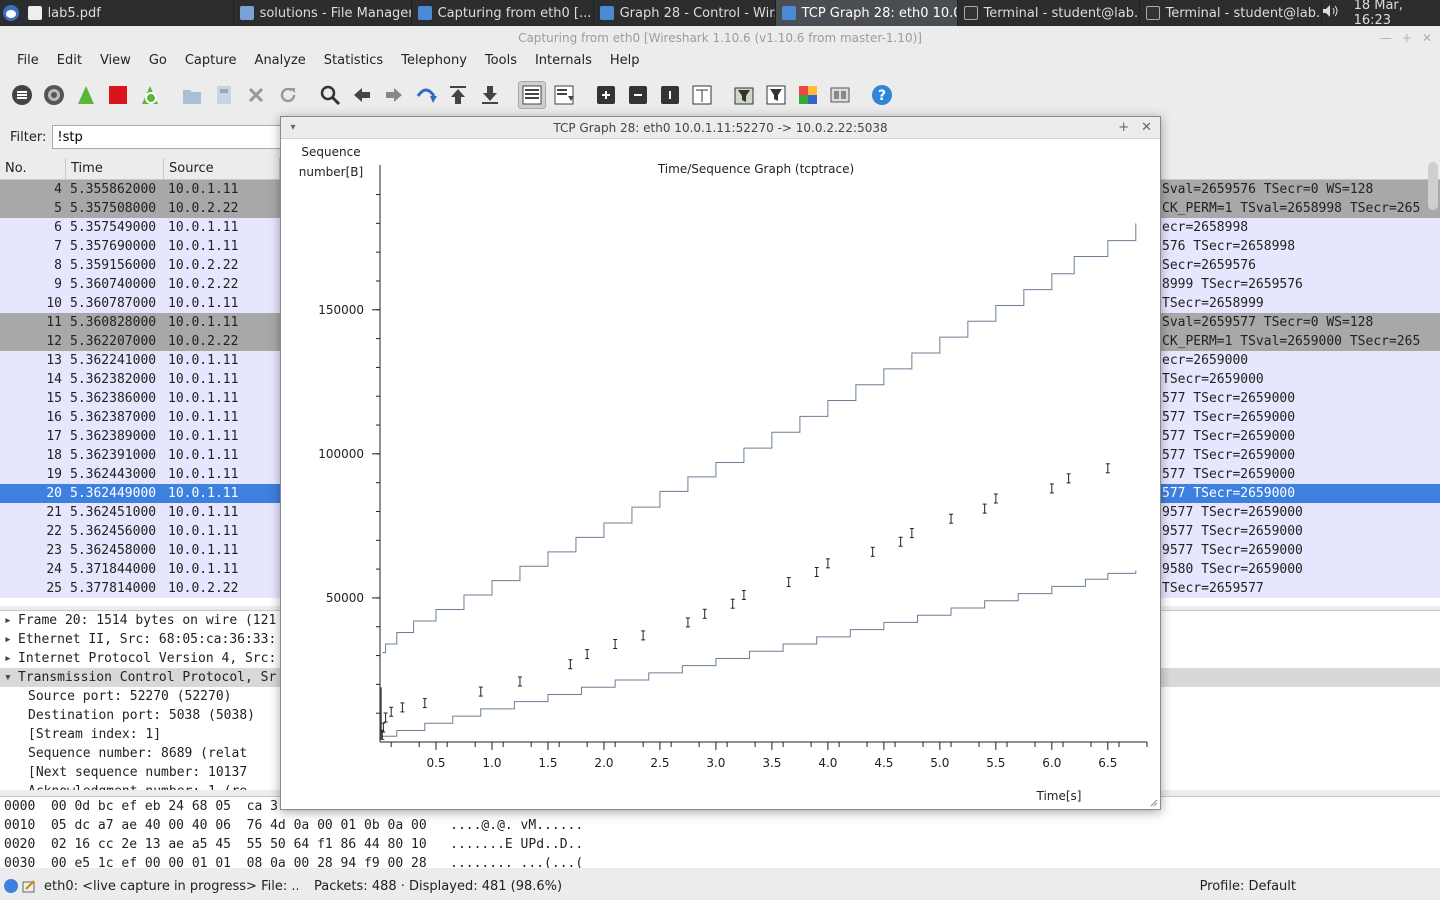 The height and width of the screenshot is (900, 1440). Describe the element at coordinates (755, 169) in the screenshot. I see `chart-title: Time/Sequence Graph (tcptrace)` at that location.